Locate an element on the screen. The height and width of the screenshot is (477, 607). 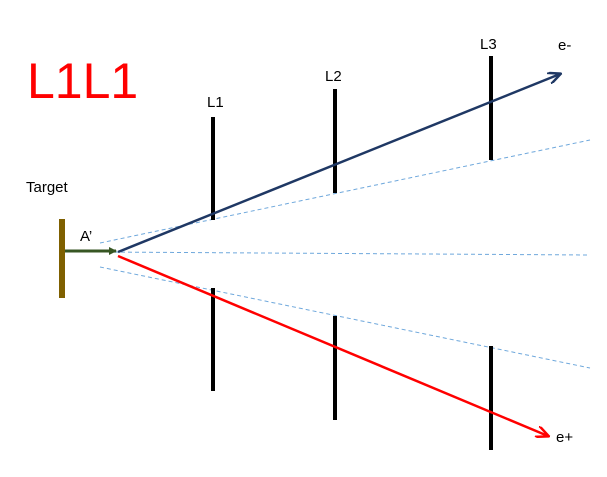
layer3-top-sensor is located at coordinates (491, 108).